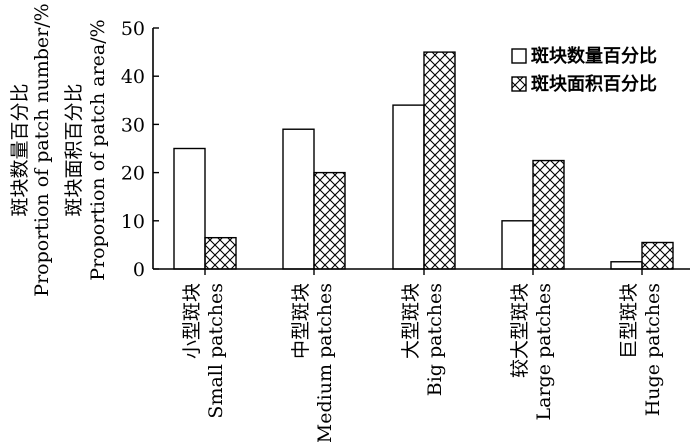 This screenshot has height=442, width=700. I want to click on category-label-en: Big patches, so click(435, 339).